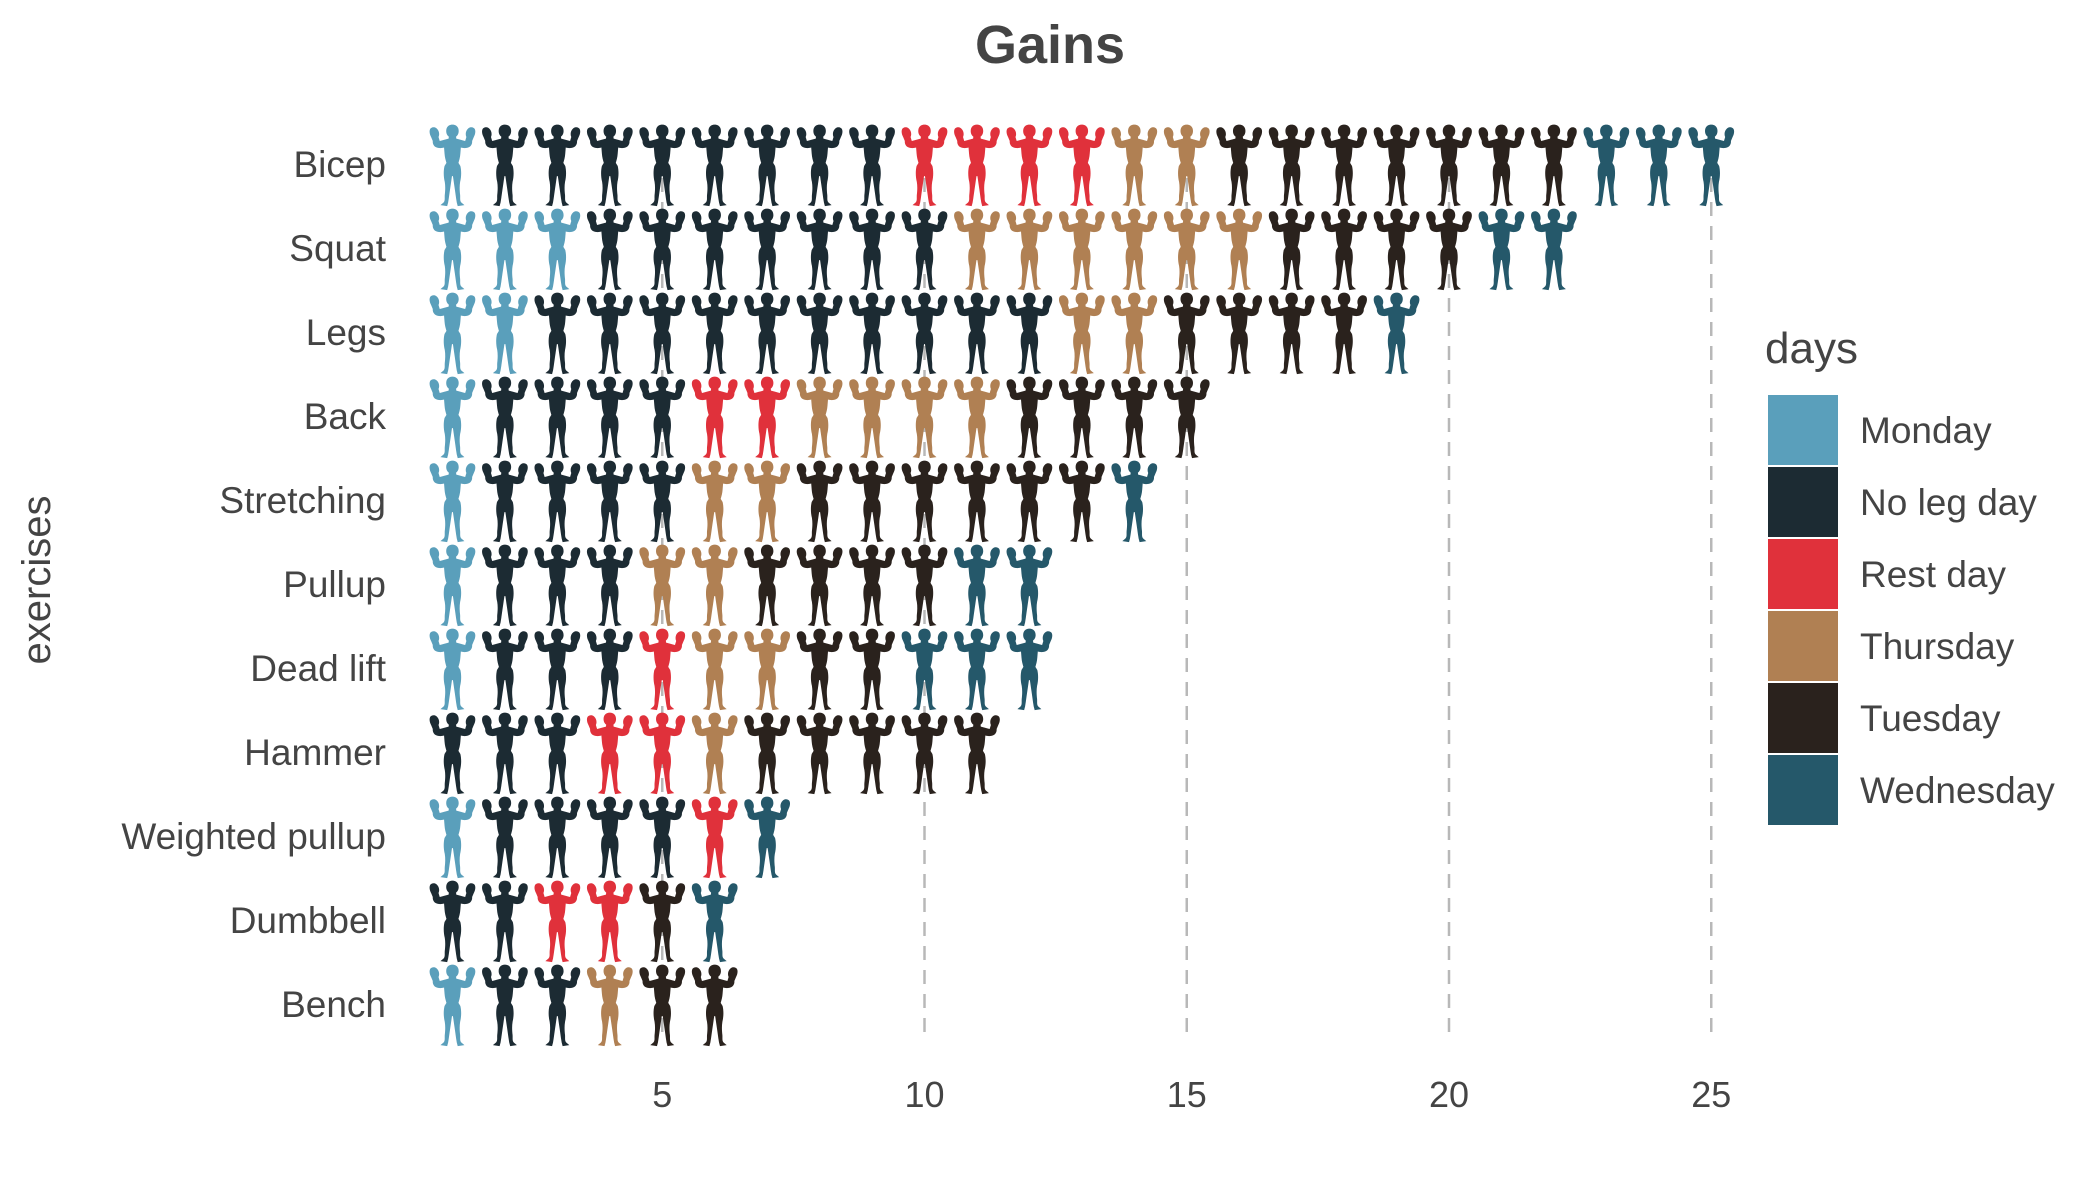  What do you see at coordinates (819, 669) in the screenshot?
I see `icon-dead-lift-tuesday` at bounding box center [819, 669].